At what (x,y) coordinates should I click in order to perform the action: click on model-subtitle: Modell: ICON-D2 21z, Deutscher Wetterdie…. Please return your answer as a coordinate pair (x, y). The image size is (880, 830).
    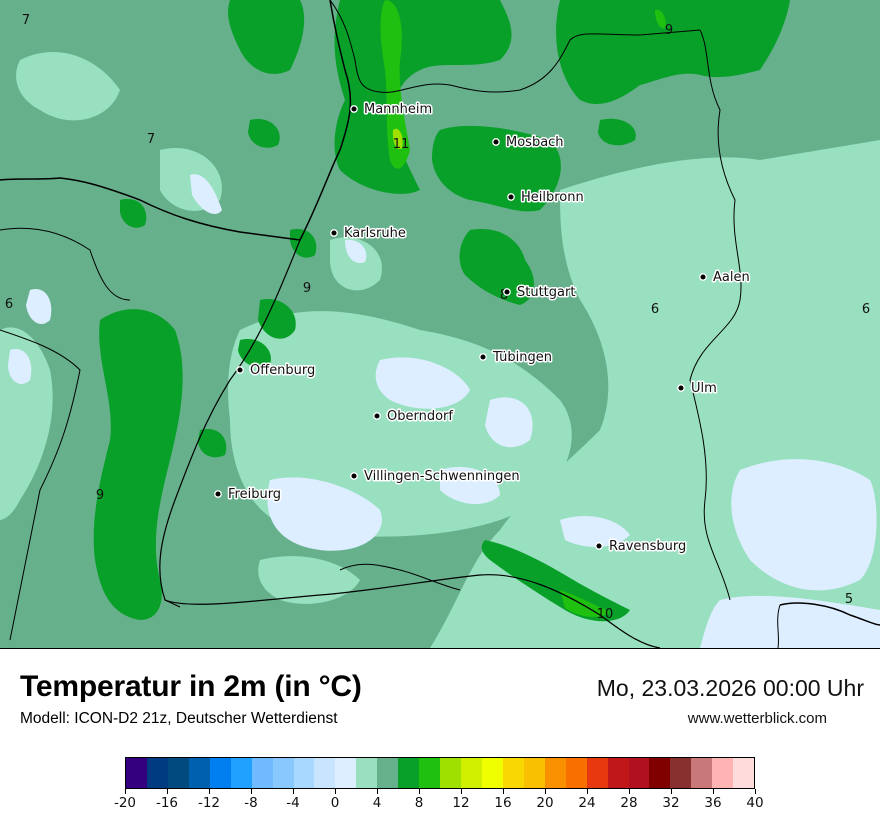
    Looking at the image, I should click on (179, 718).